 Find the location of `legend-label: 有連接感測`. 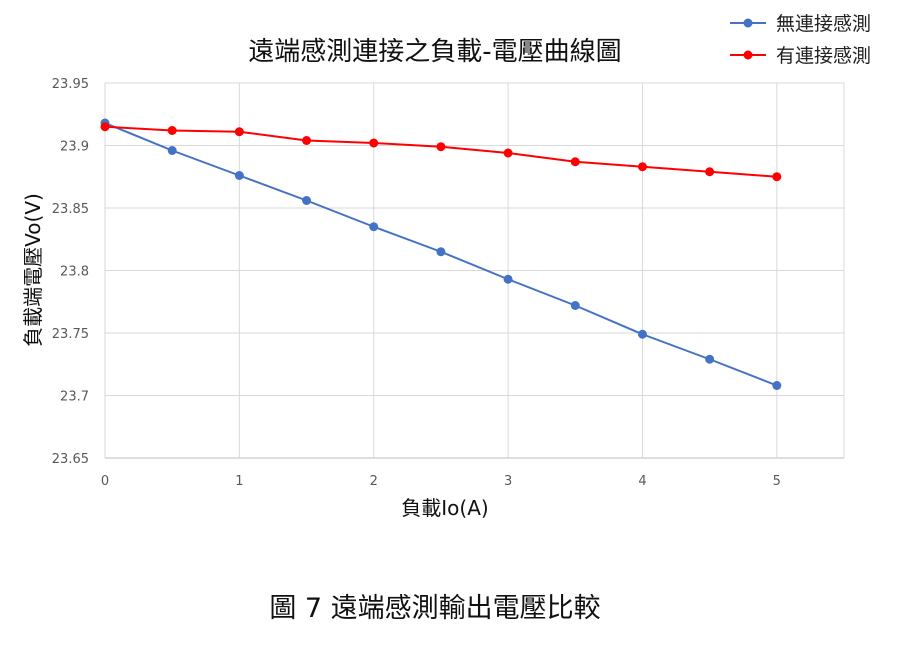

legend-label: 有連接感測 is located at coordinates (823, 56).